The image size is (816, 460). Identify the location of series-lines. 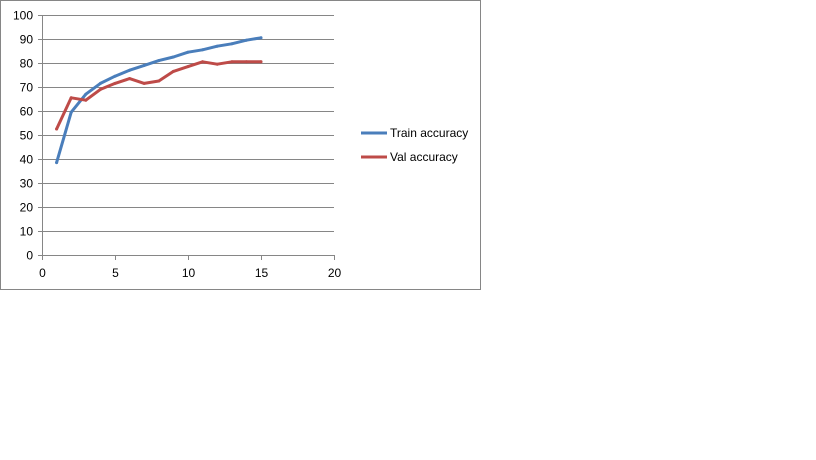
(159, 100).